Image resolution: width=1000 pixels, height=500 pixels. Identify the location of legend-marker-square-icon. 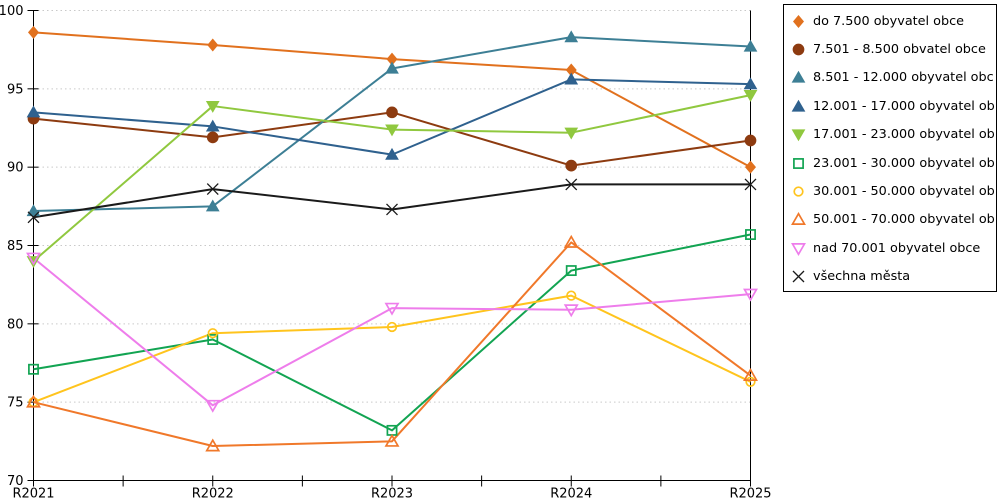
(798, 163).